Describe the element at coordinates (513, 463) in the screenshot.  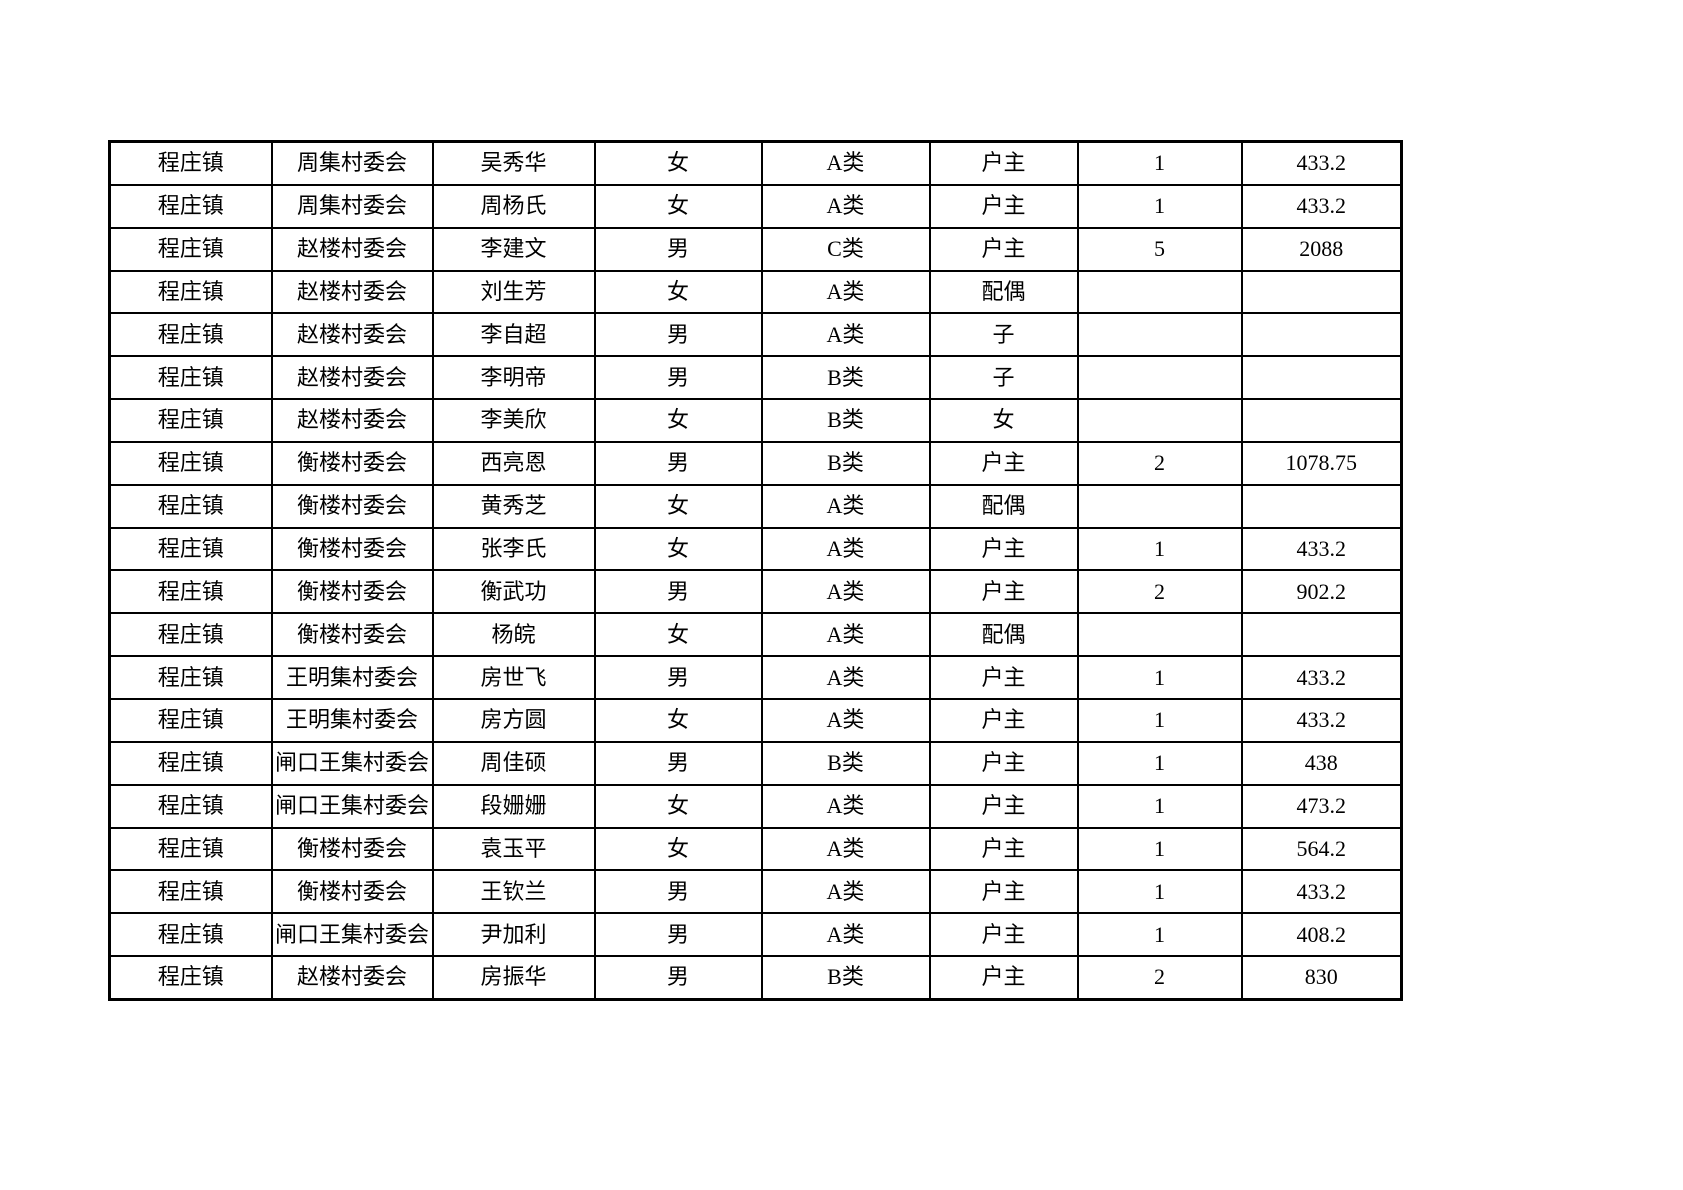
I see `cell-person-name: 西亮恩` at that location.